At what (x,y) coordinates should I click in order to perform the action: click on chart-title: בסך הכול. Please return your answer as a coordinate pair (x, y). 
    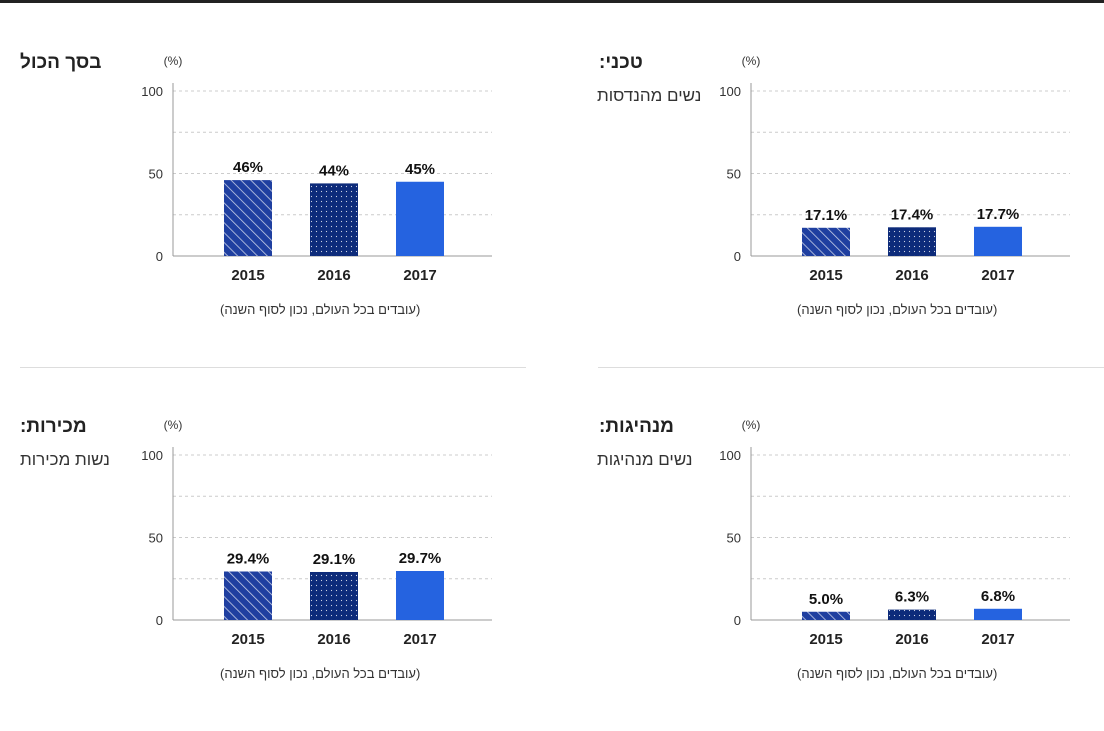
    Looking at the image, I should click on (61, 62).